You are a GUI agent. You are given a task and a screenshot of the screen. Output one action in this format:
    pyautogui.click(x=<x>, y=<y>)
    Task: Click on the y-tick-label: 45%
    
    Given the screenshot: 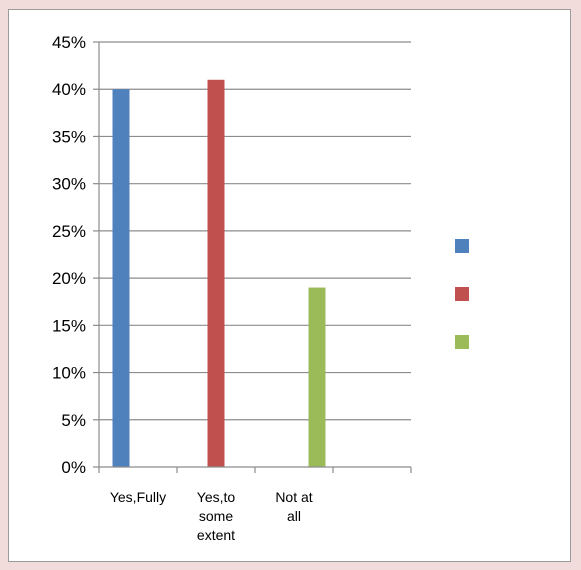 What is the action you would take?
    pyautogui.click(x=69, y=42)
    